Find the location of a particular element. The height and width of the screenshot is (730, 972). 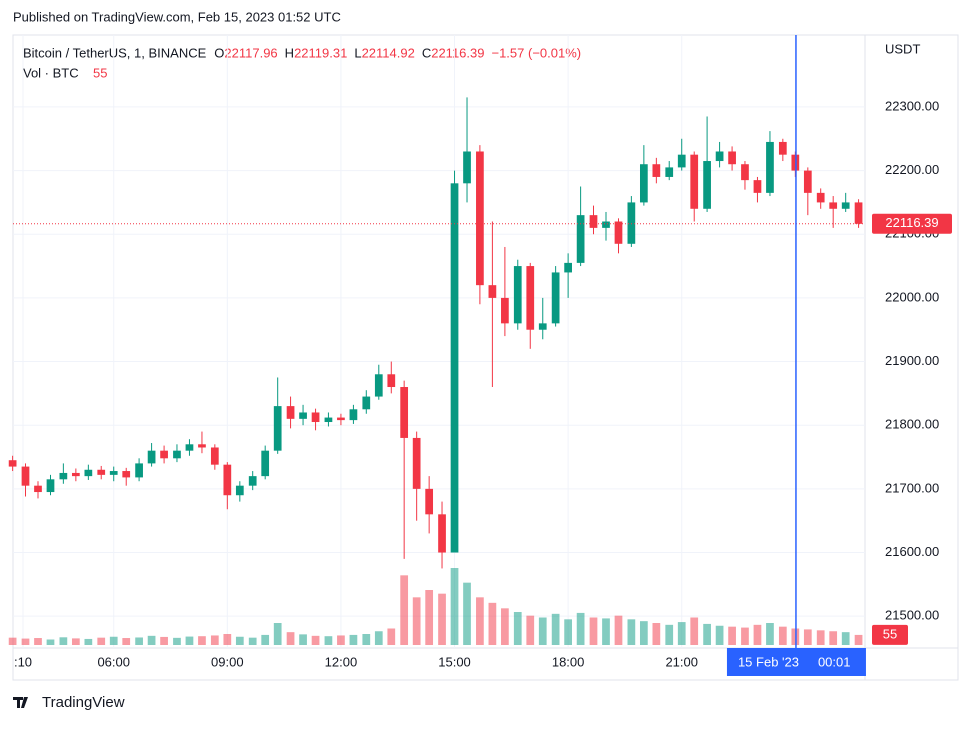

change: −1.57 (−0.01%) is located at coordinates (536, 52).